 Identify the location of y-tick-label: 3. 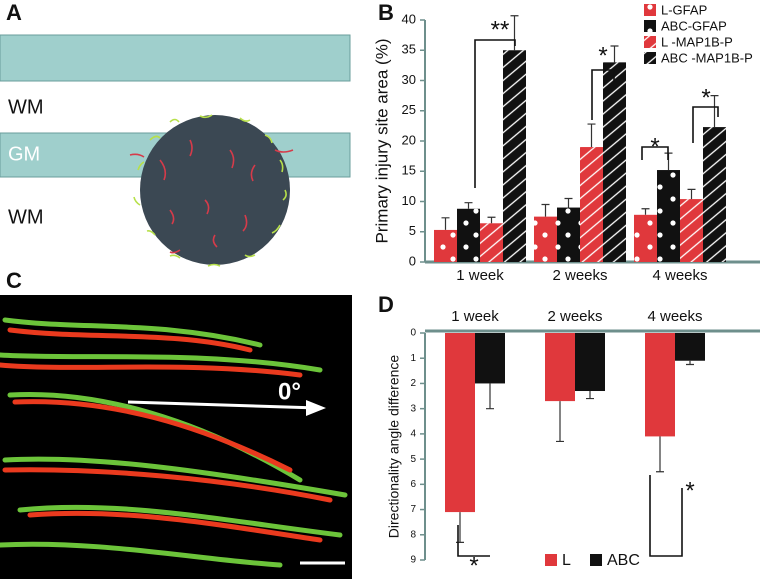
(413, 408).